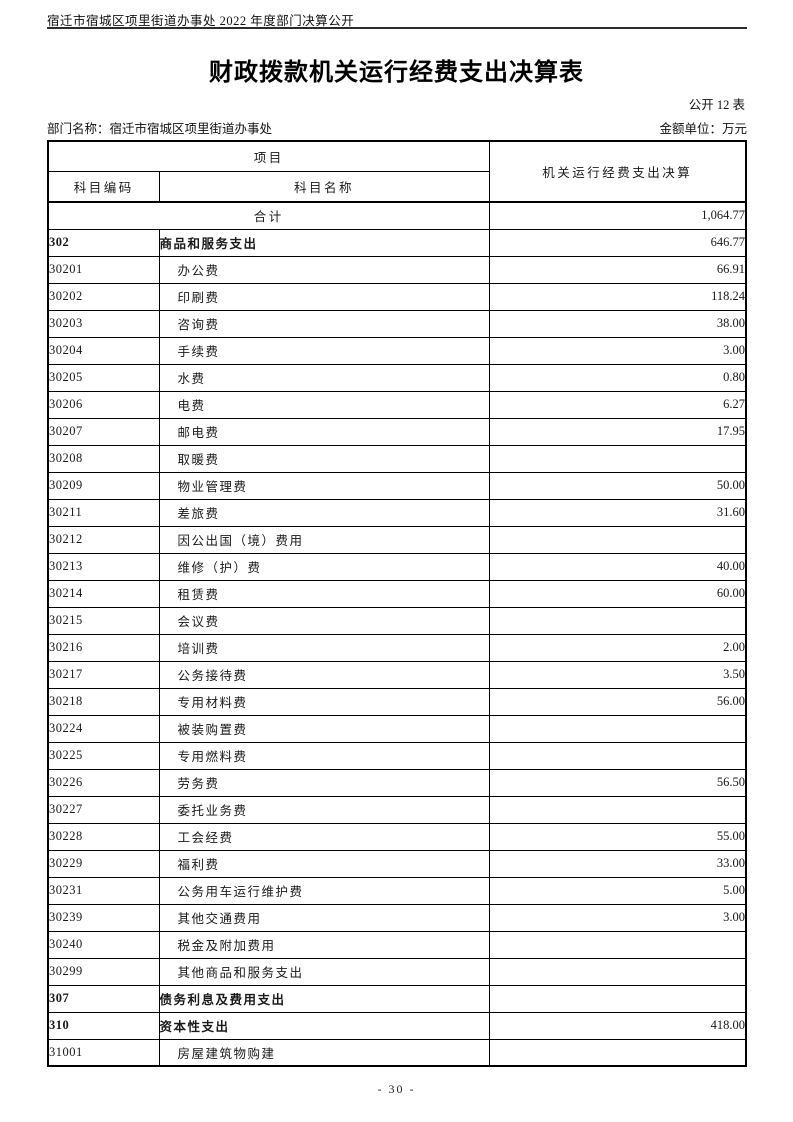 This screenshot has width=793, height=1122. What do you see at coordinates (617, 269) in the screenshot?
I see `value-cell: 66.91` at bounding box center [617, 269].